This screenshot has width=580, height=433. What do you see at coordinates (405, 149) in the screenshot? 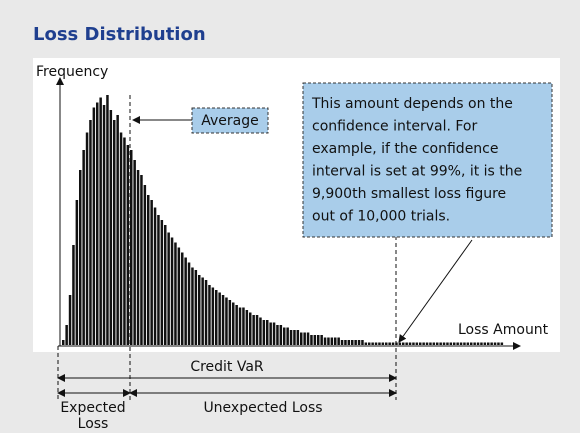
I see `note-text: example, if the confidence` at bounding box center [405, 149].